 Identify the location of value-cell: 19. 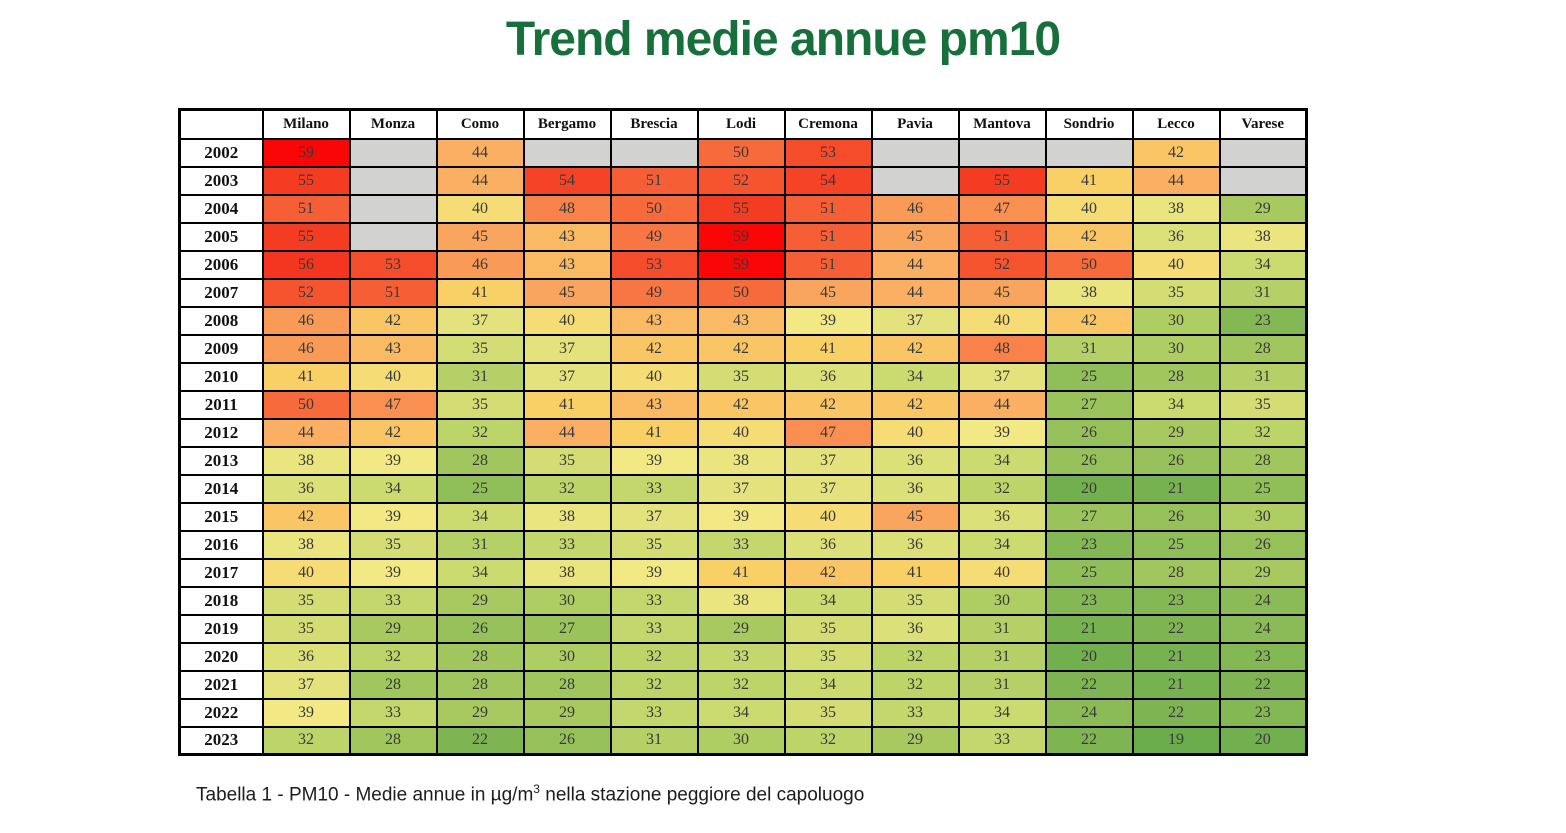
(1176, 740).